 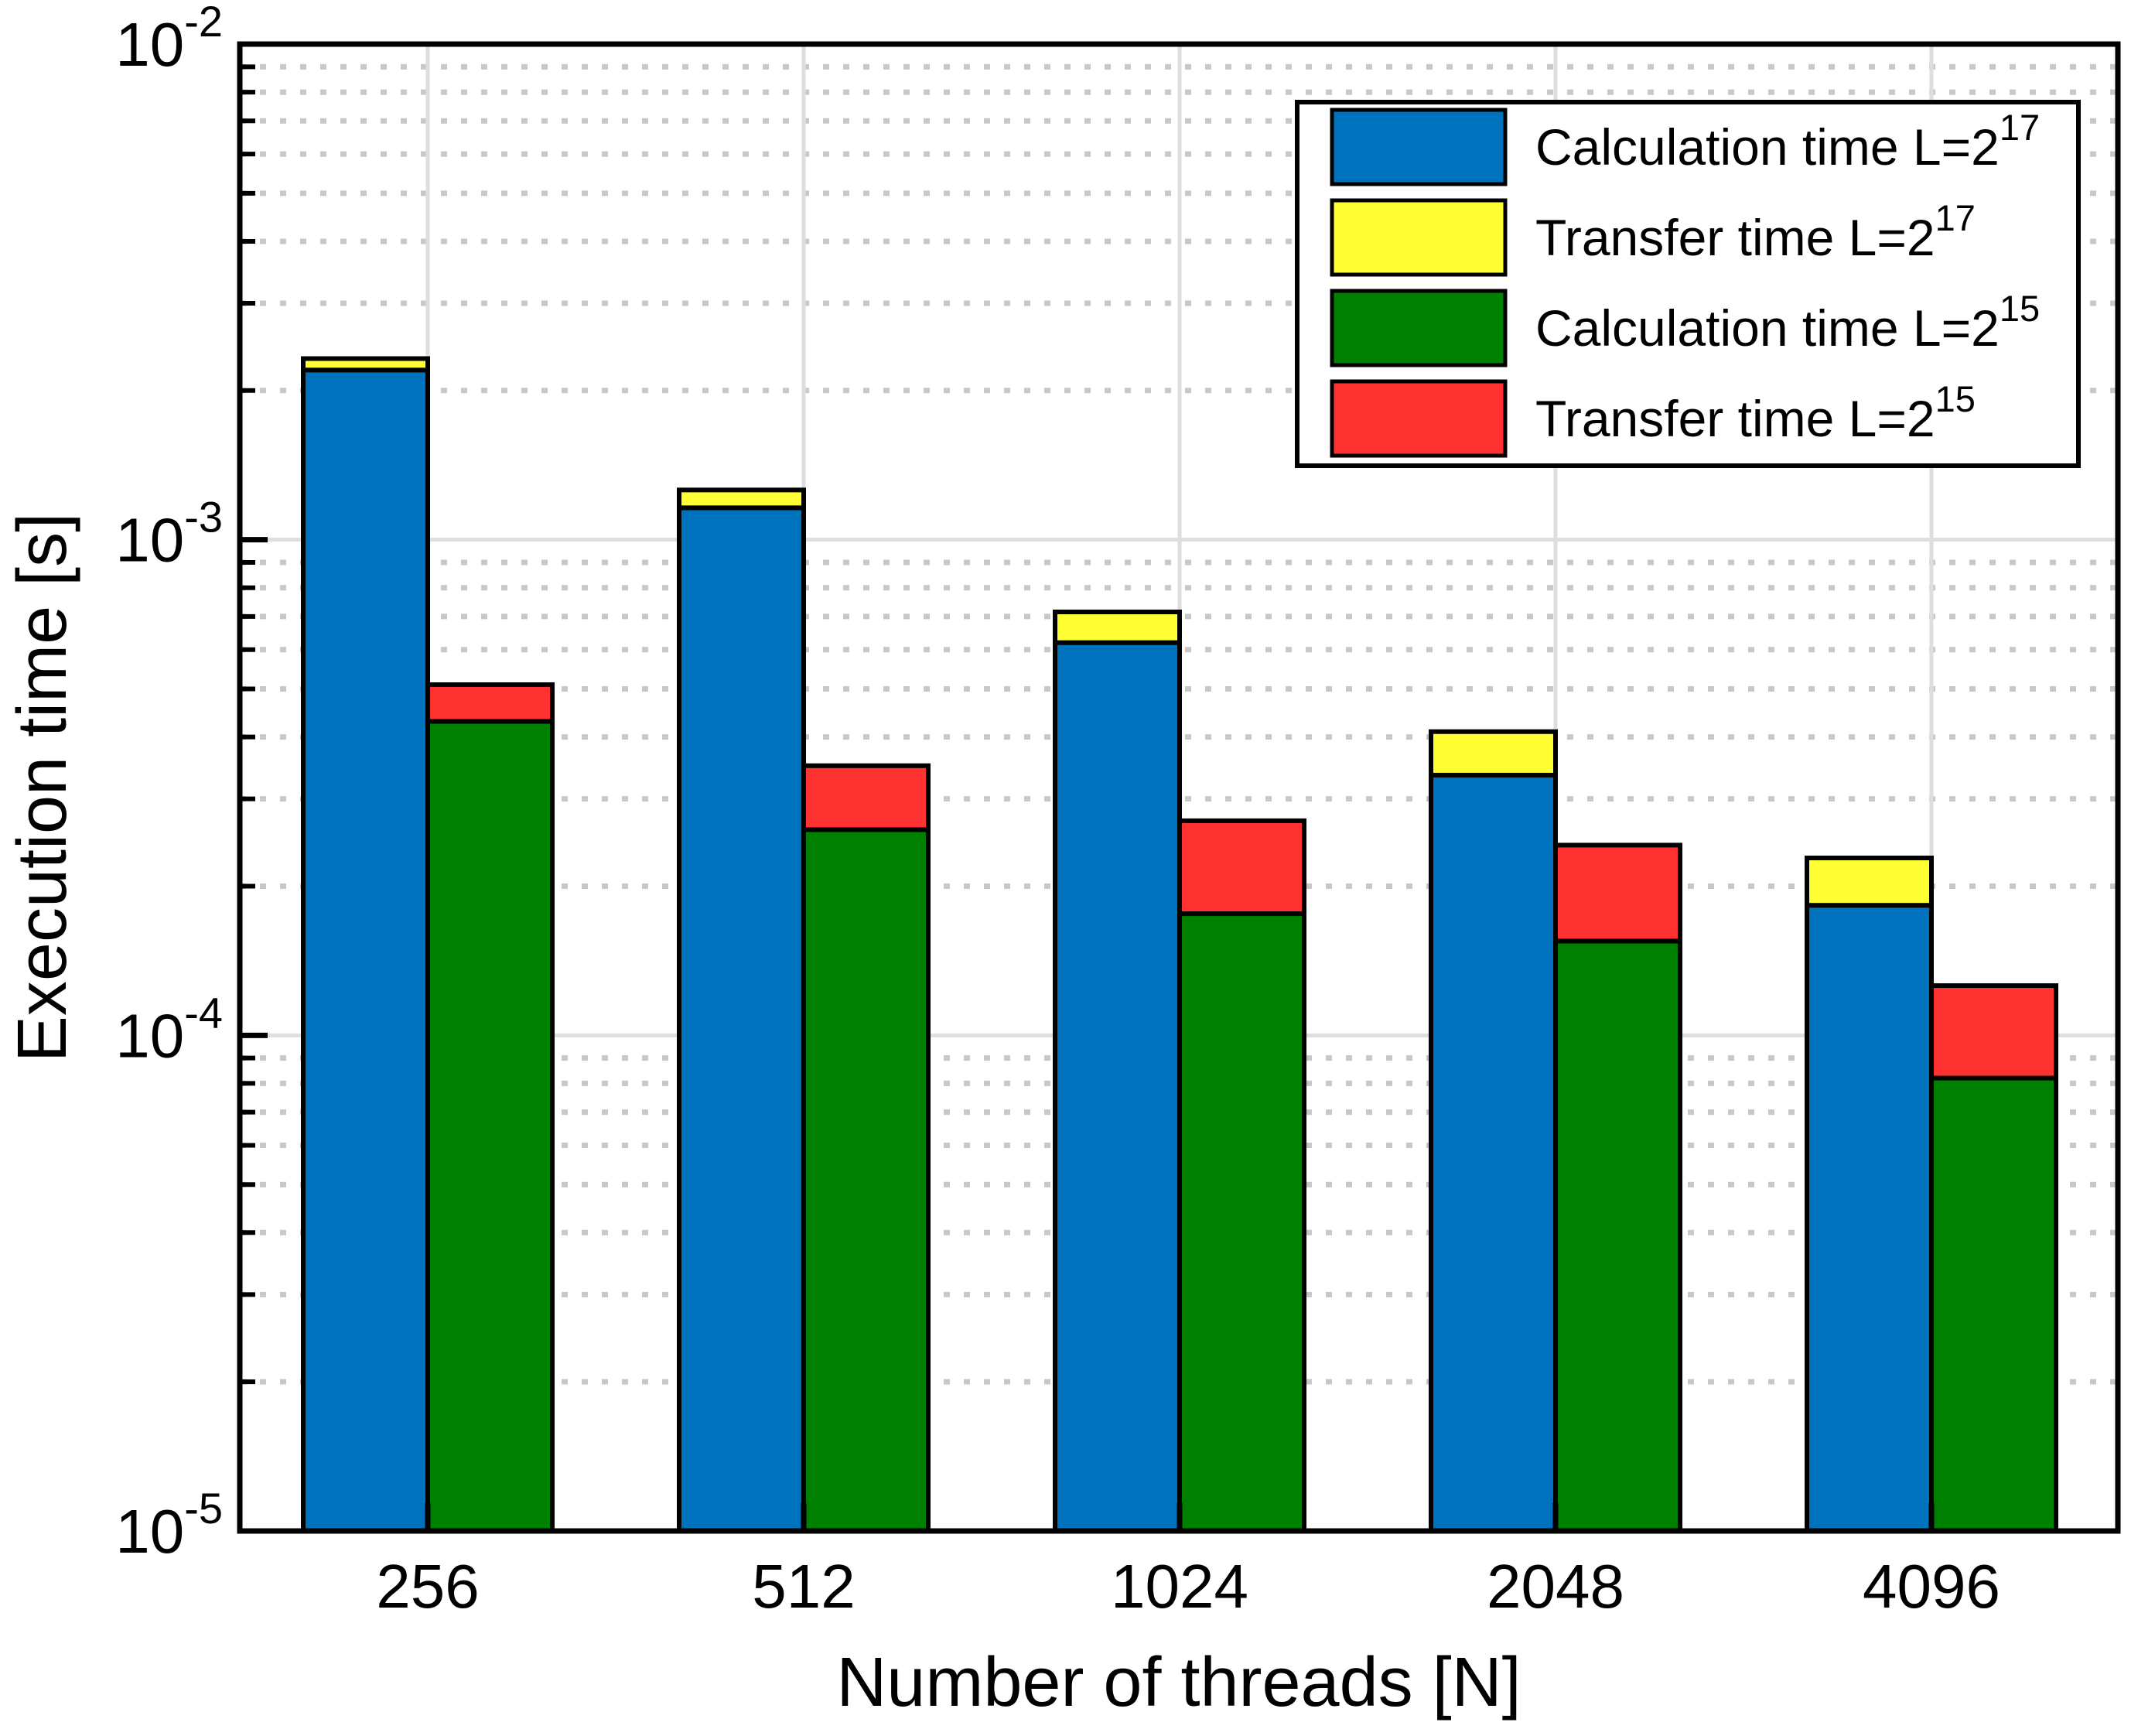 What do you see at coordinates (169, 1525) in the screenshot?
I see `y-tick-label: 10⁻⁵` at bounding box center [169, 1525].